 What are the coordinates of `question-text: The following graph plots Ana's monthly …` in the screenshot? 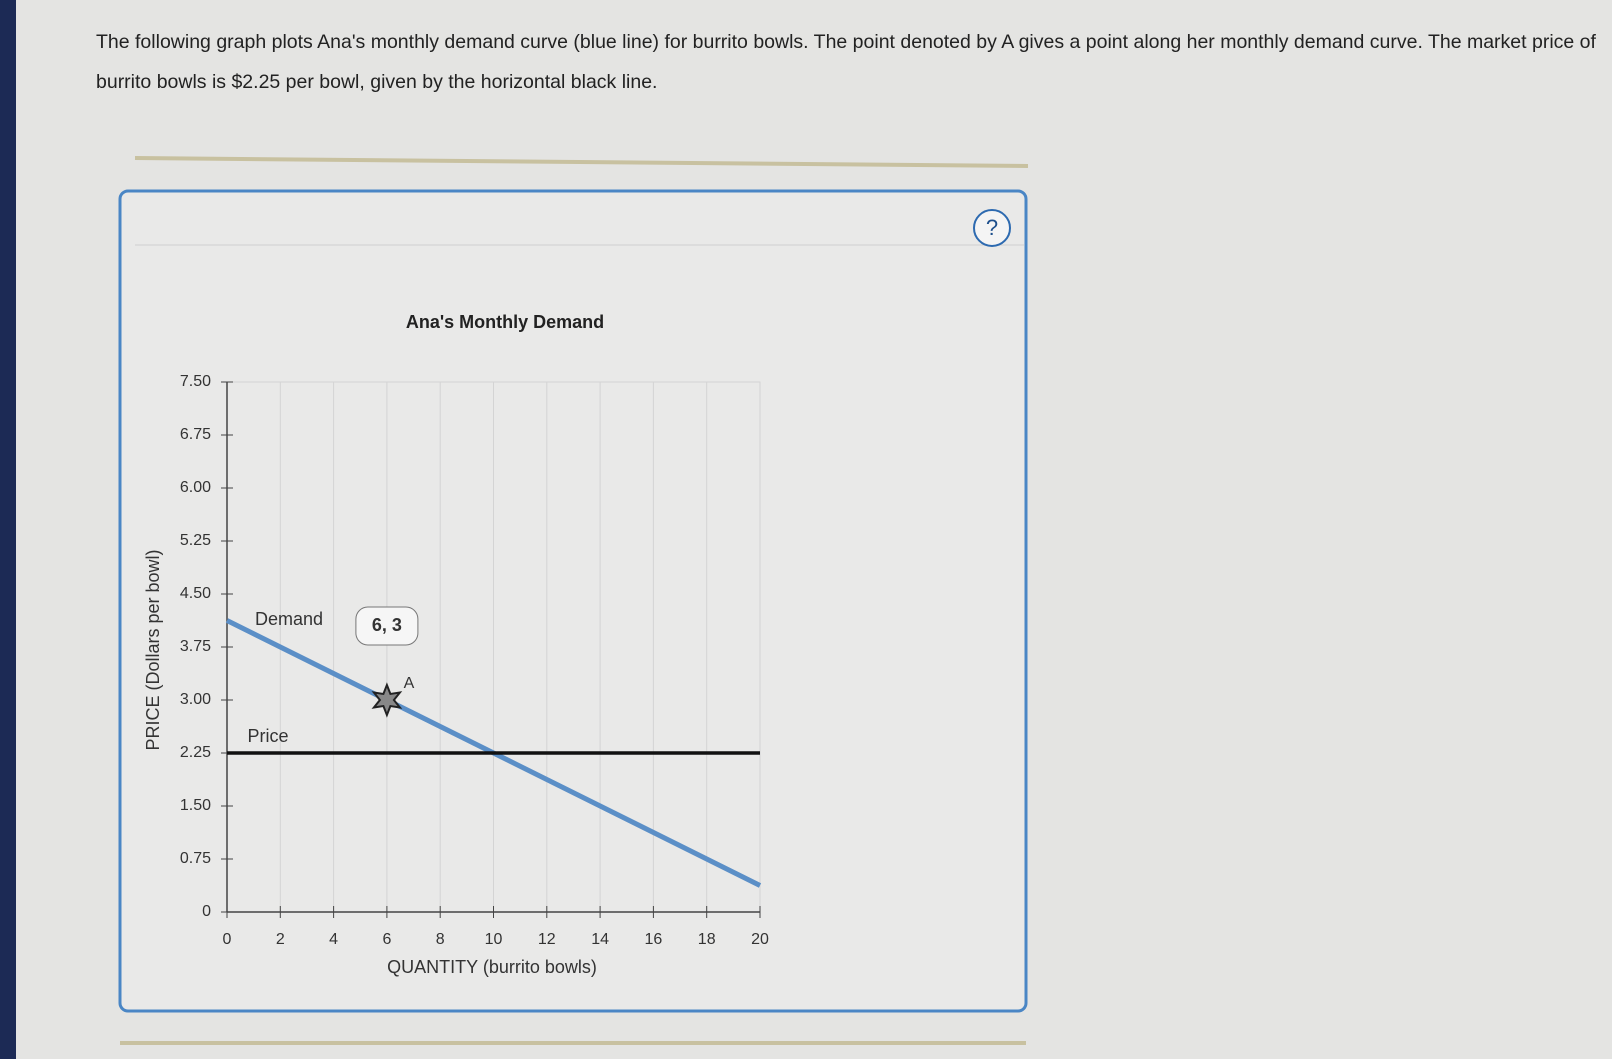 It's located at (846, 62).